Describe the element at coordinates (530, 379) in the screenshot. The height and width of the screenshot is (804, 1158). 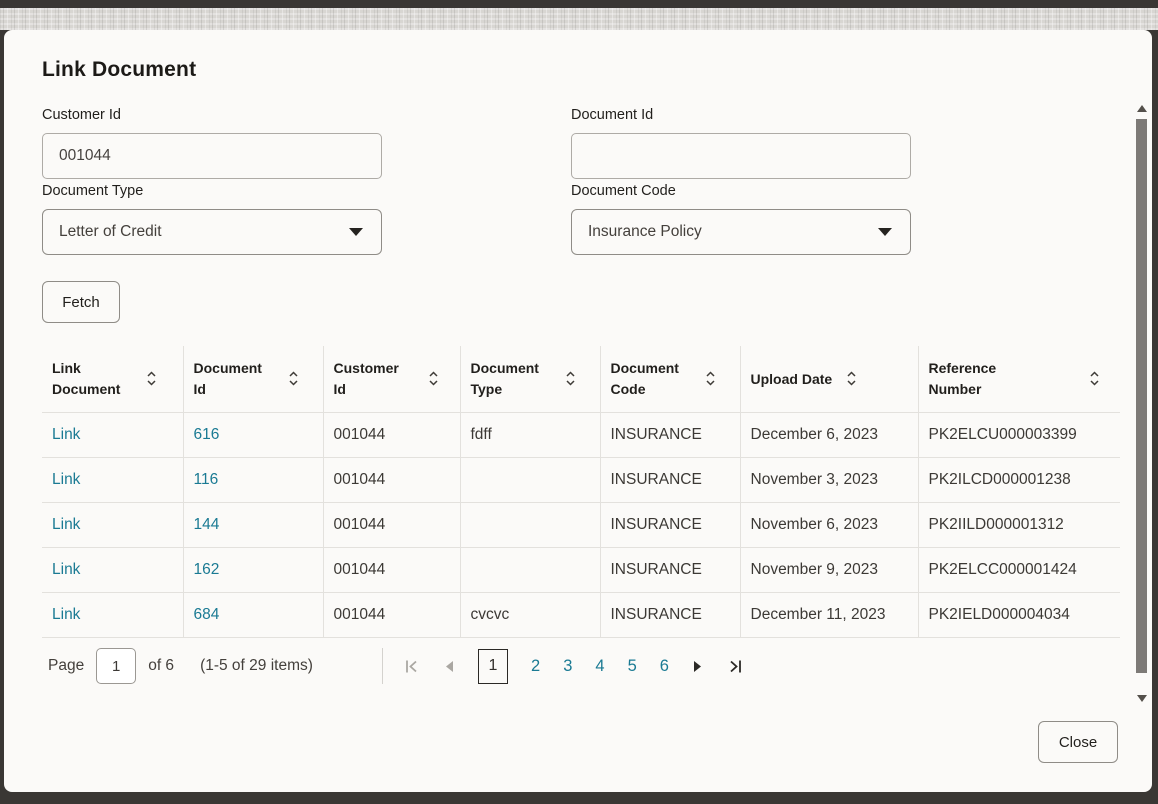
I see `column-header-document-type: Document Type` at that location.